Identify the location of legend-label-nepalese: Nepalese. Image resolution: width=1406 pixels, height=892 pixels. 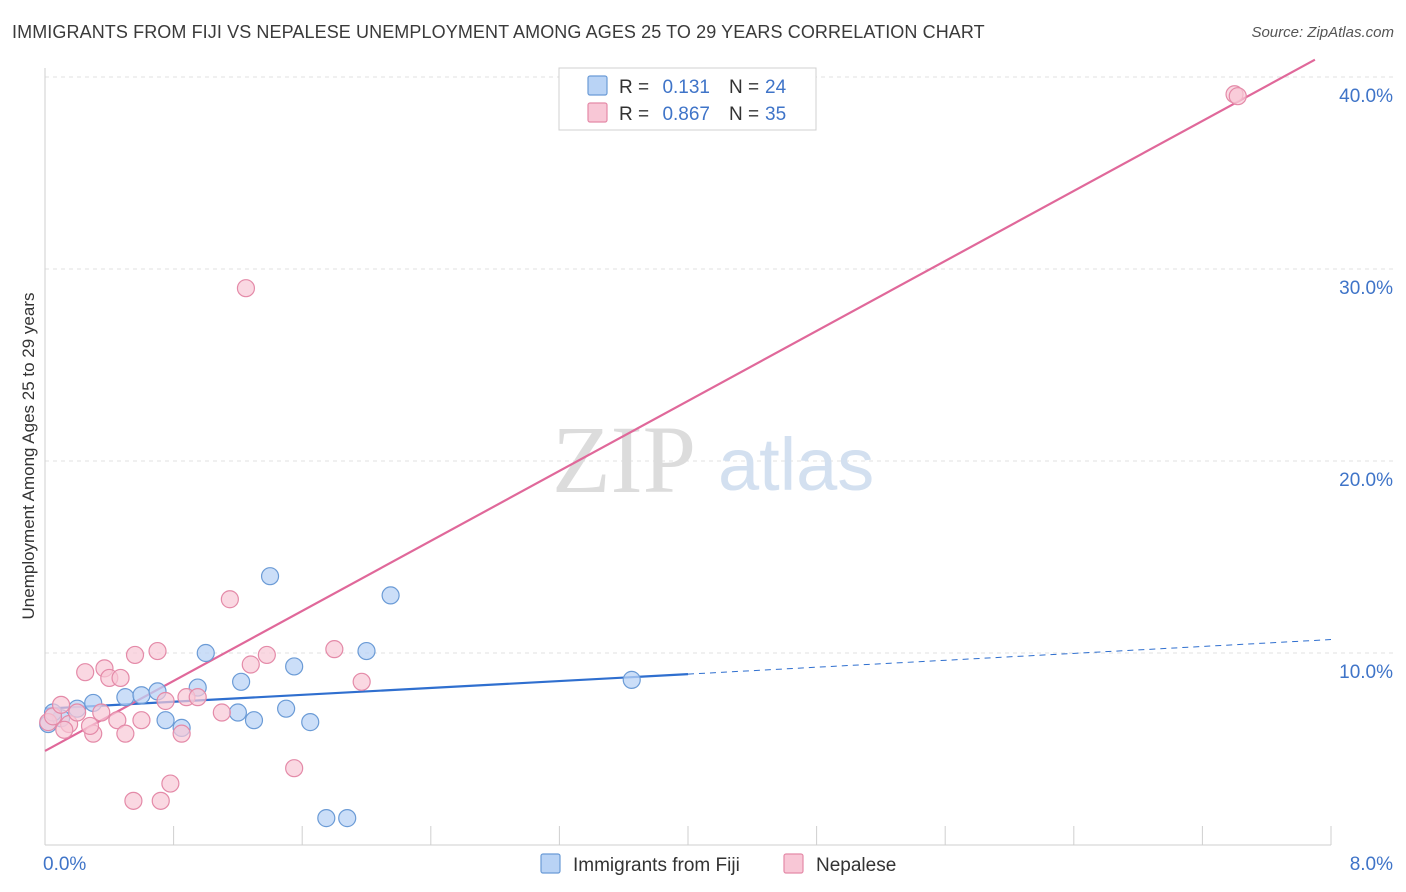
(856, 865).